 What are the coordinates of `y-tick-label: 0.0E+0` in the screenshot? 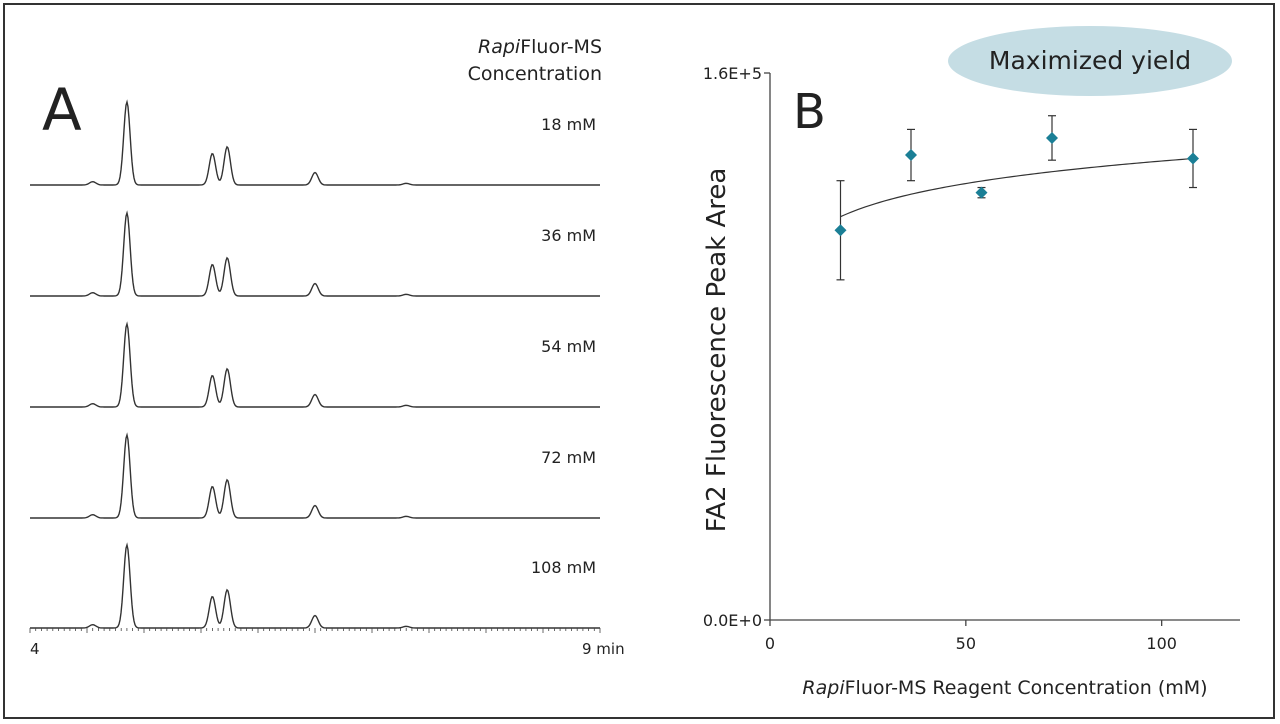 It's located at (732, 620).